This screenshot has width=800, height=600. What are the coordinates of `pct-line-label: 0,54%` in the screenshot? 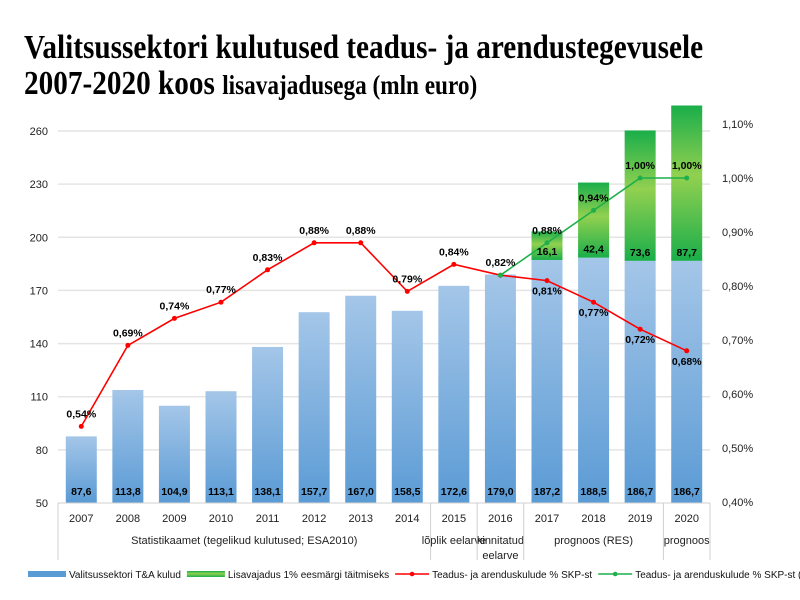 It's located at (81, 414).